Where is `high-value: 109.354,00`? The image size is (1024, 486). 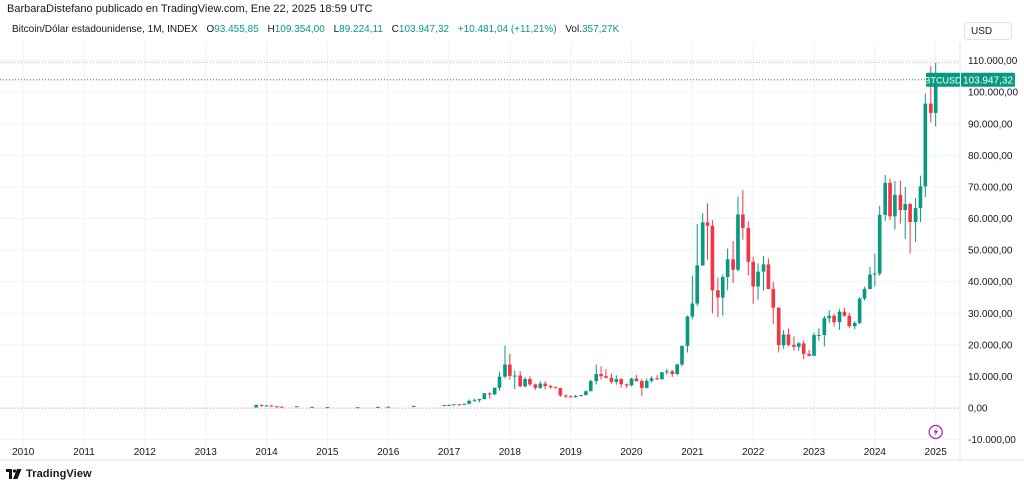 high-value: 109.354,00 is located at coordinates (299, 29).